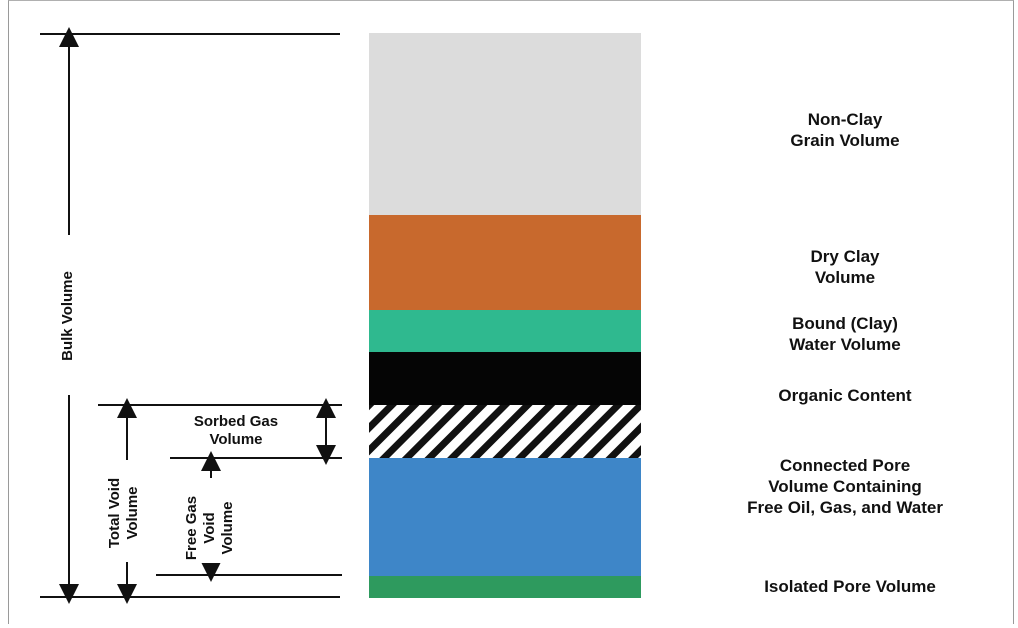 Image resolution: width=1018 pixels, height=628 pixels. I want to click on label-dry-clay: Dry Clay Volume, so click(845, 267).